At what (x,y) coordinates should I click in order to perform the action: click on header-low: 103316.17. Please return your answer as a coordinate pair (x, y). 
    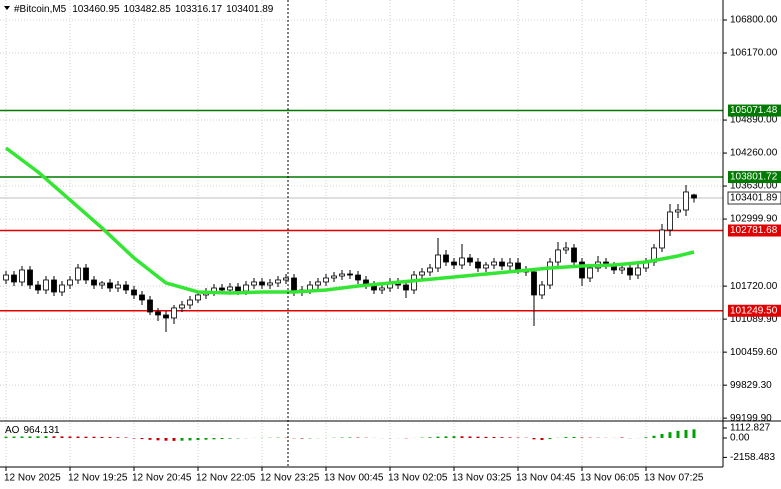
    Looking at the image, I should click on (199, 9).